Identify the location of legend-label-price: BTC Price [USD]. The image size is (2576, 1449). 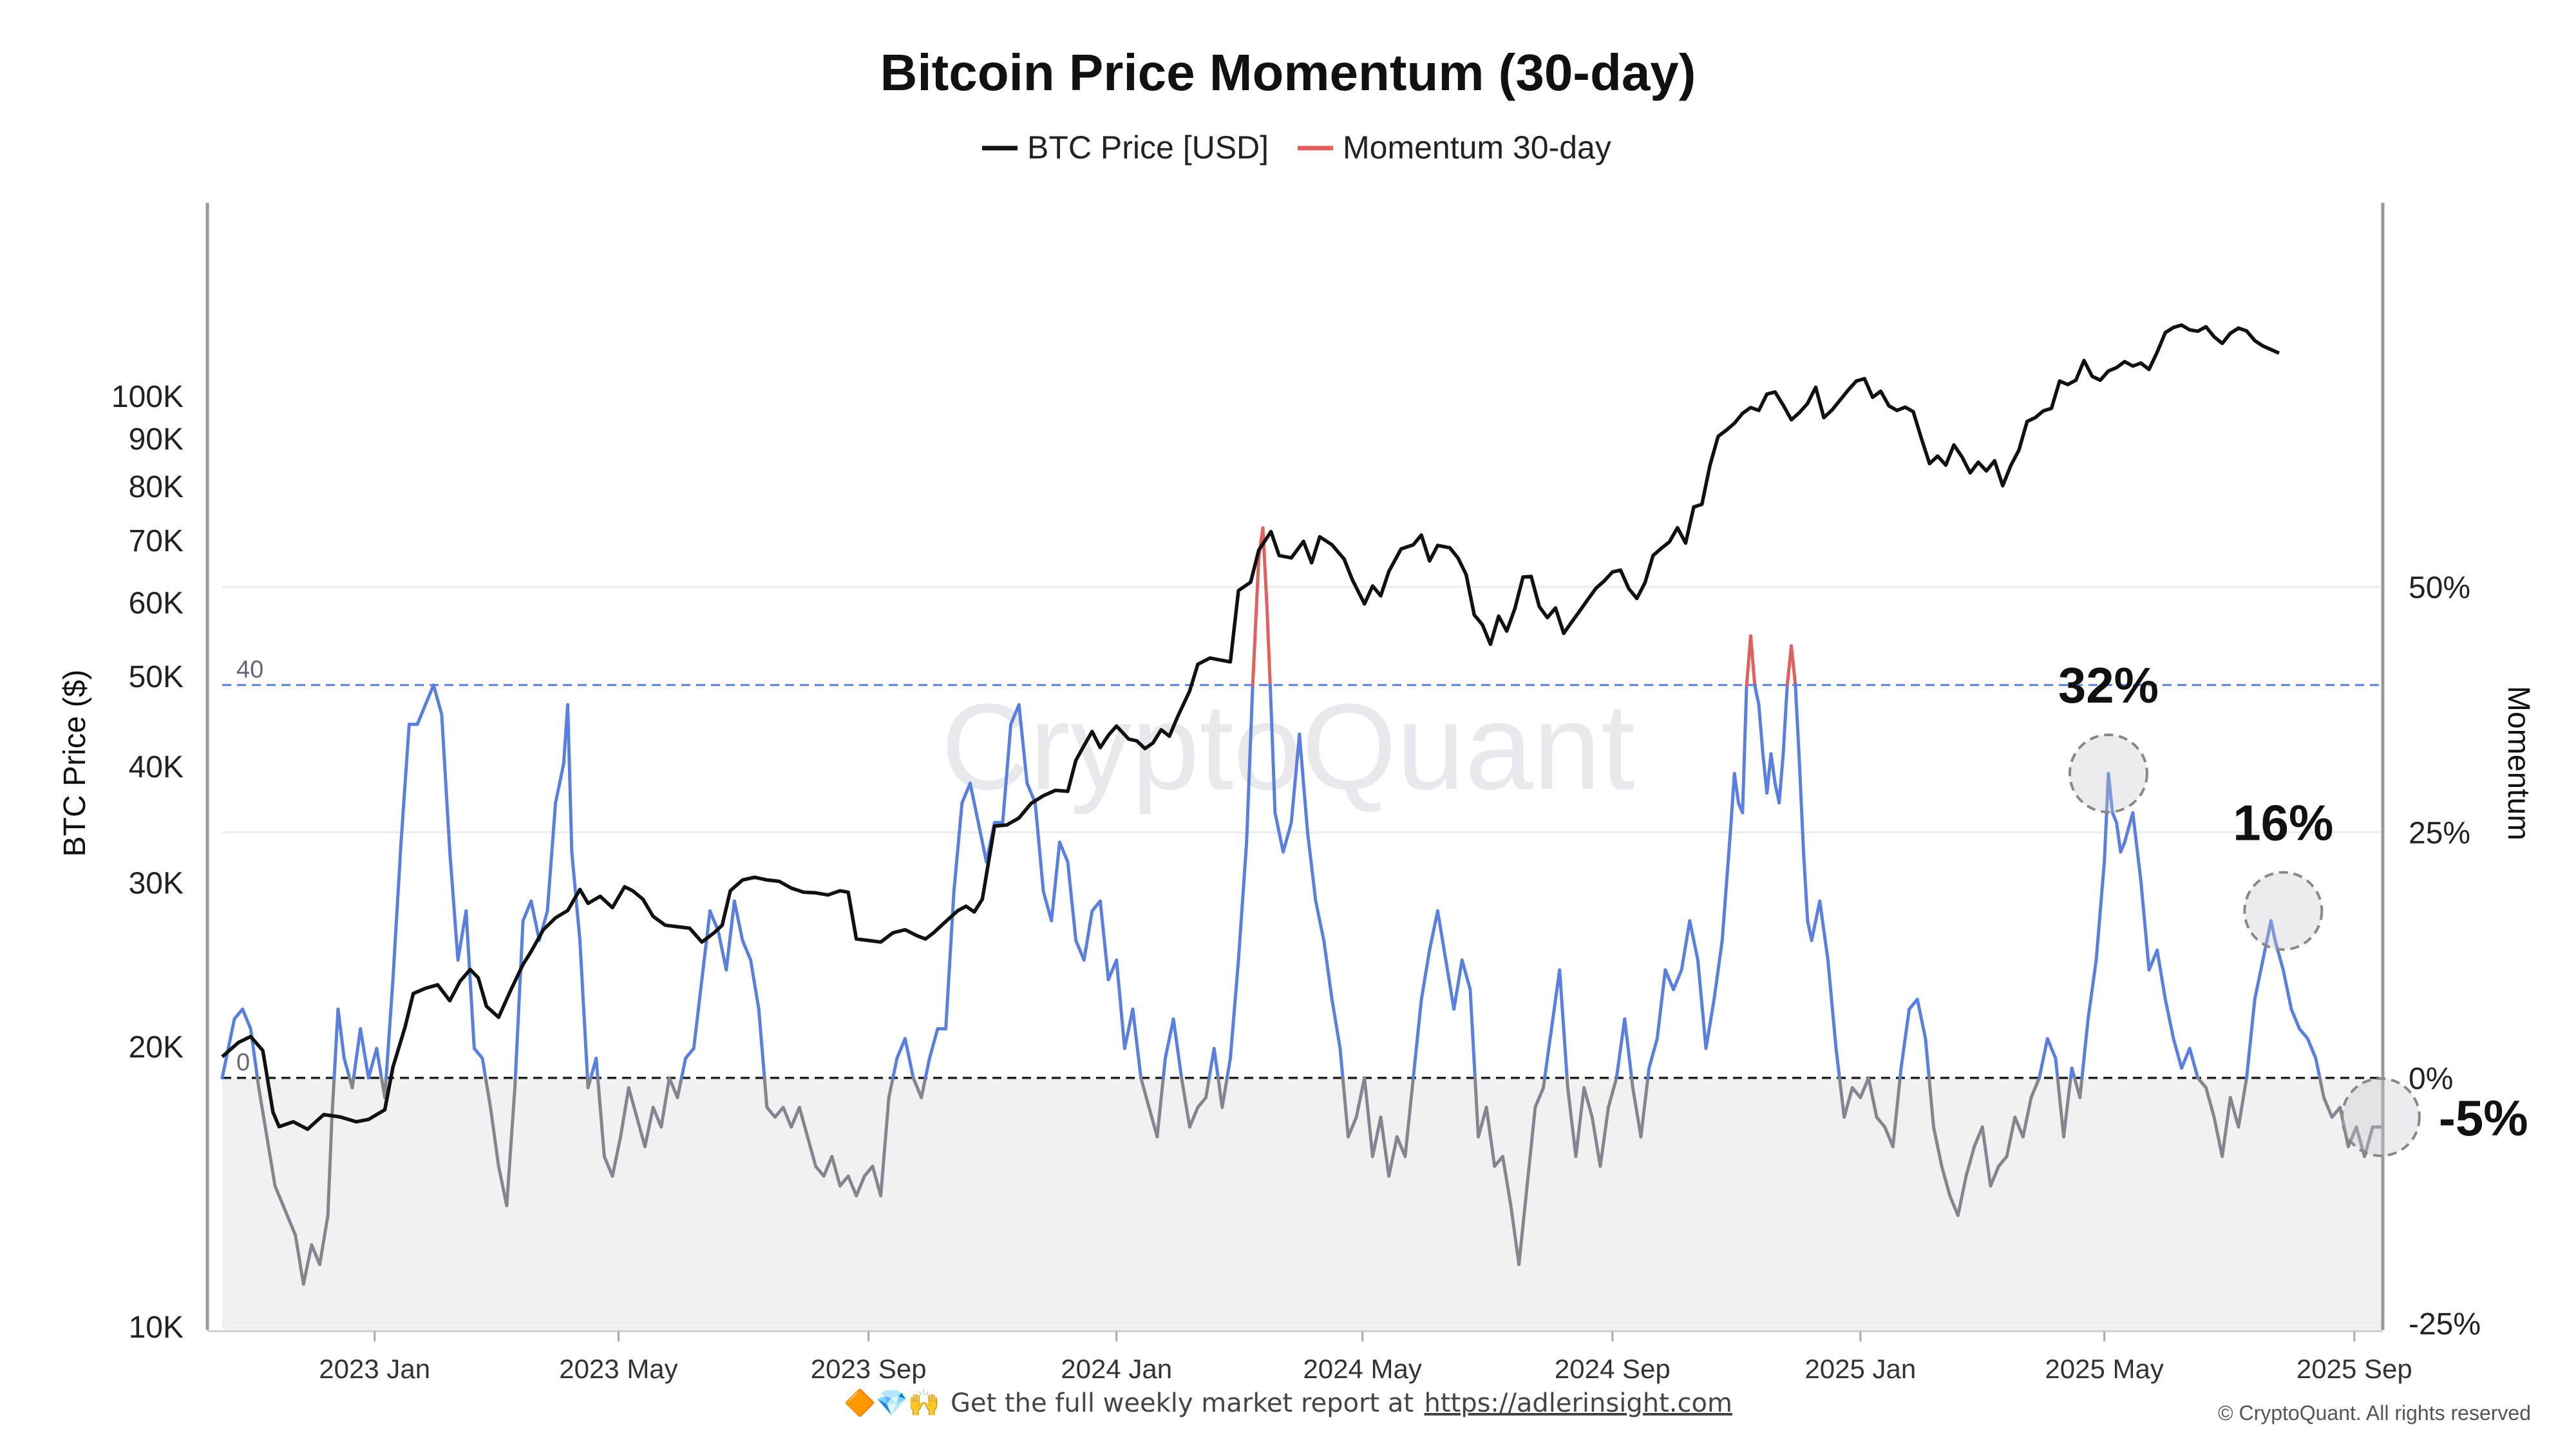
(1148, 147).